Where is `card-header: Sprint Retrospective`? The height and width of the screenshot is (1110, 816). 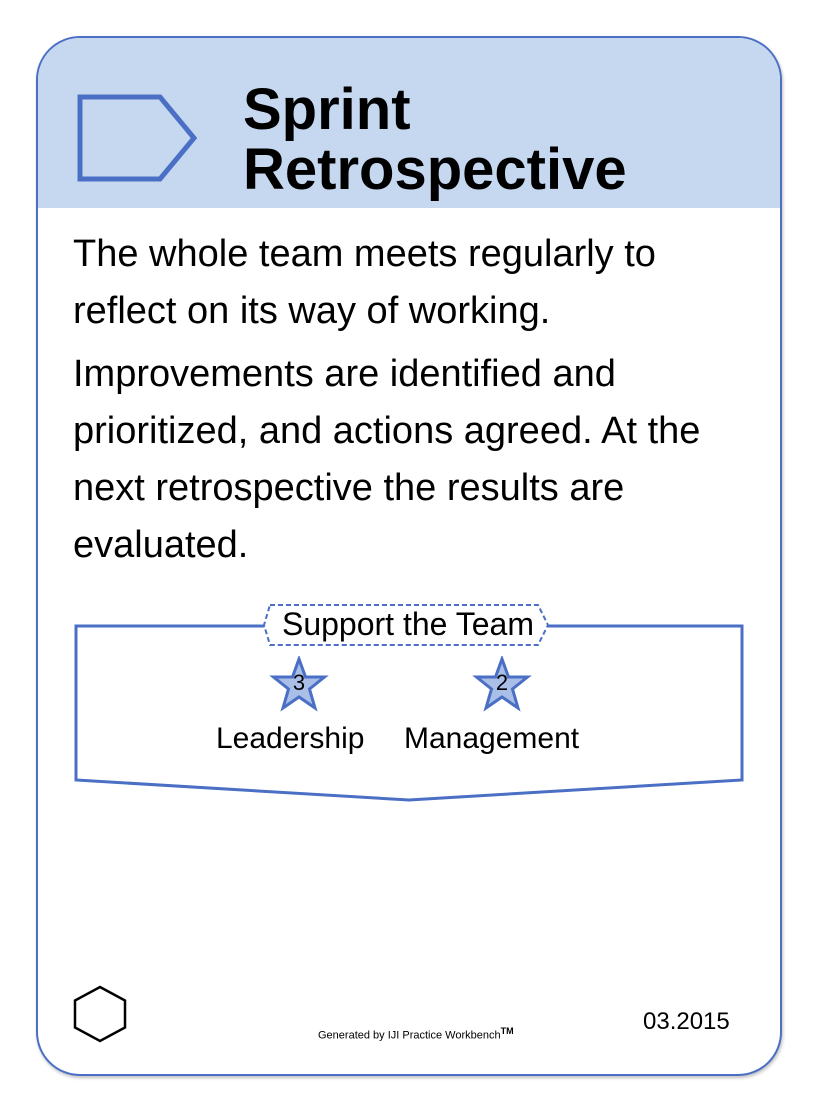
card-header: Sprint Retrospective is located at coordinates (409, 123).